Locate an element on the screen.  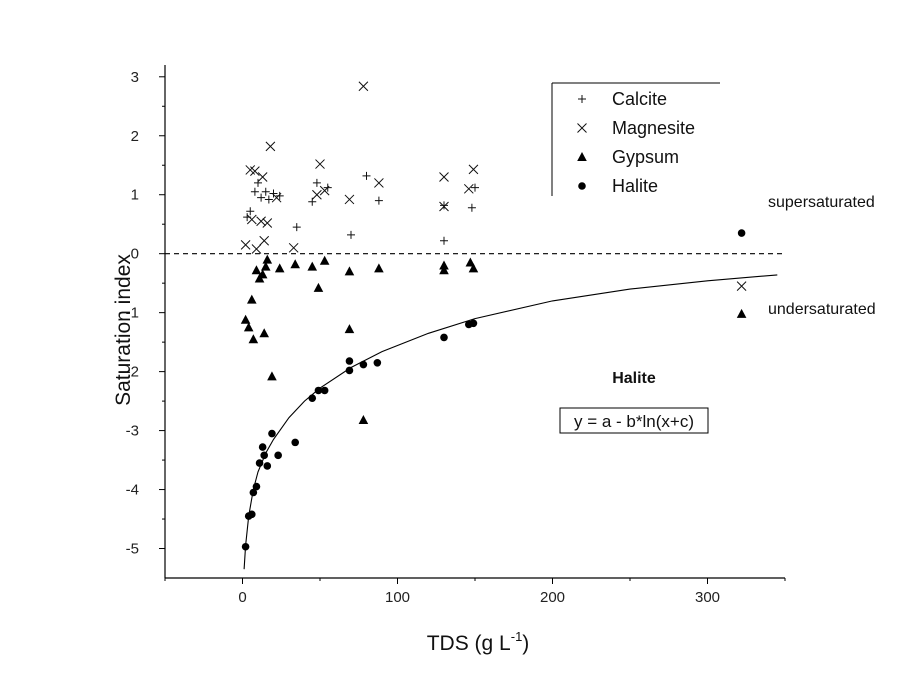
series-calcite is located at coordinates (361, 208).